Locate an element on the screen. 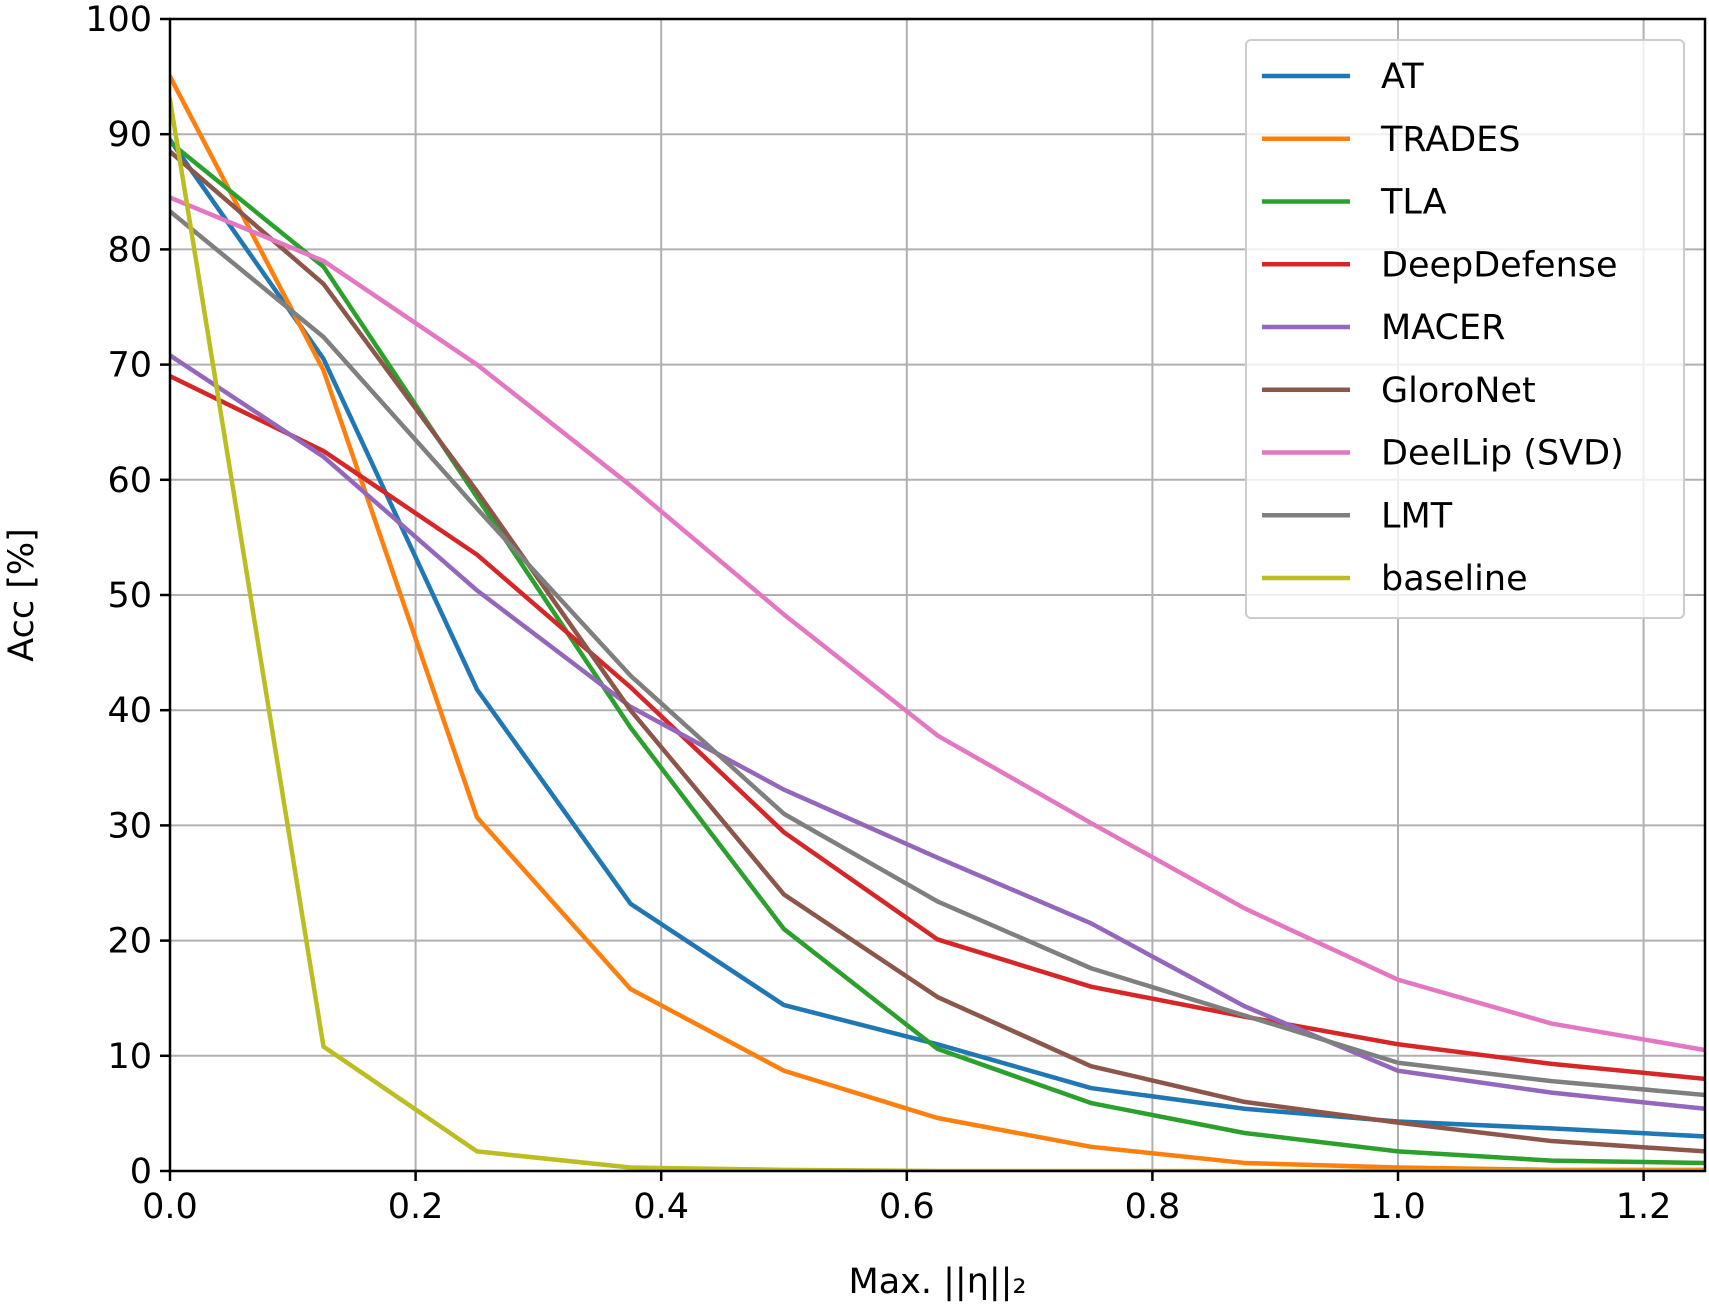 Image resolution: width=1709 pixels, height=1313 pixels. x-tick-label: 0.0 is located at coordinates (170, 1207).